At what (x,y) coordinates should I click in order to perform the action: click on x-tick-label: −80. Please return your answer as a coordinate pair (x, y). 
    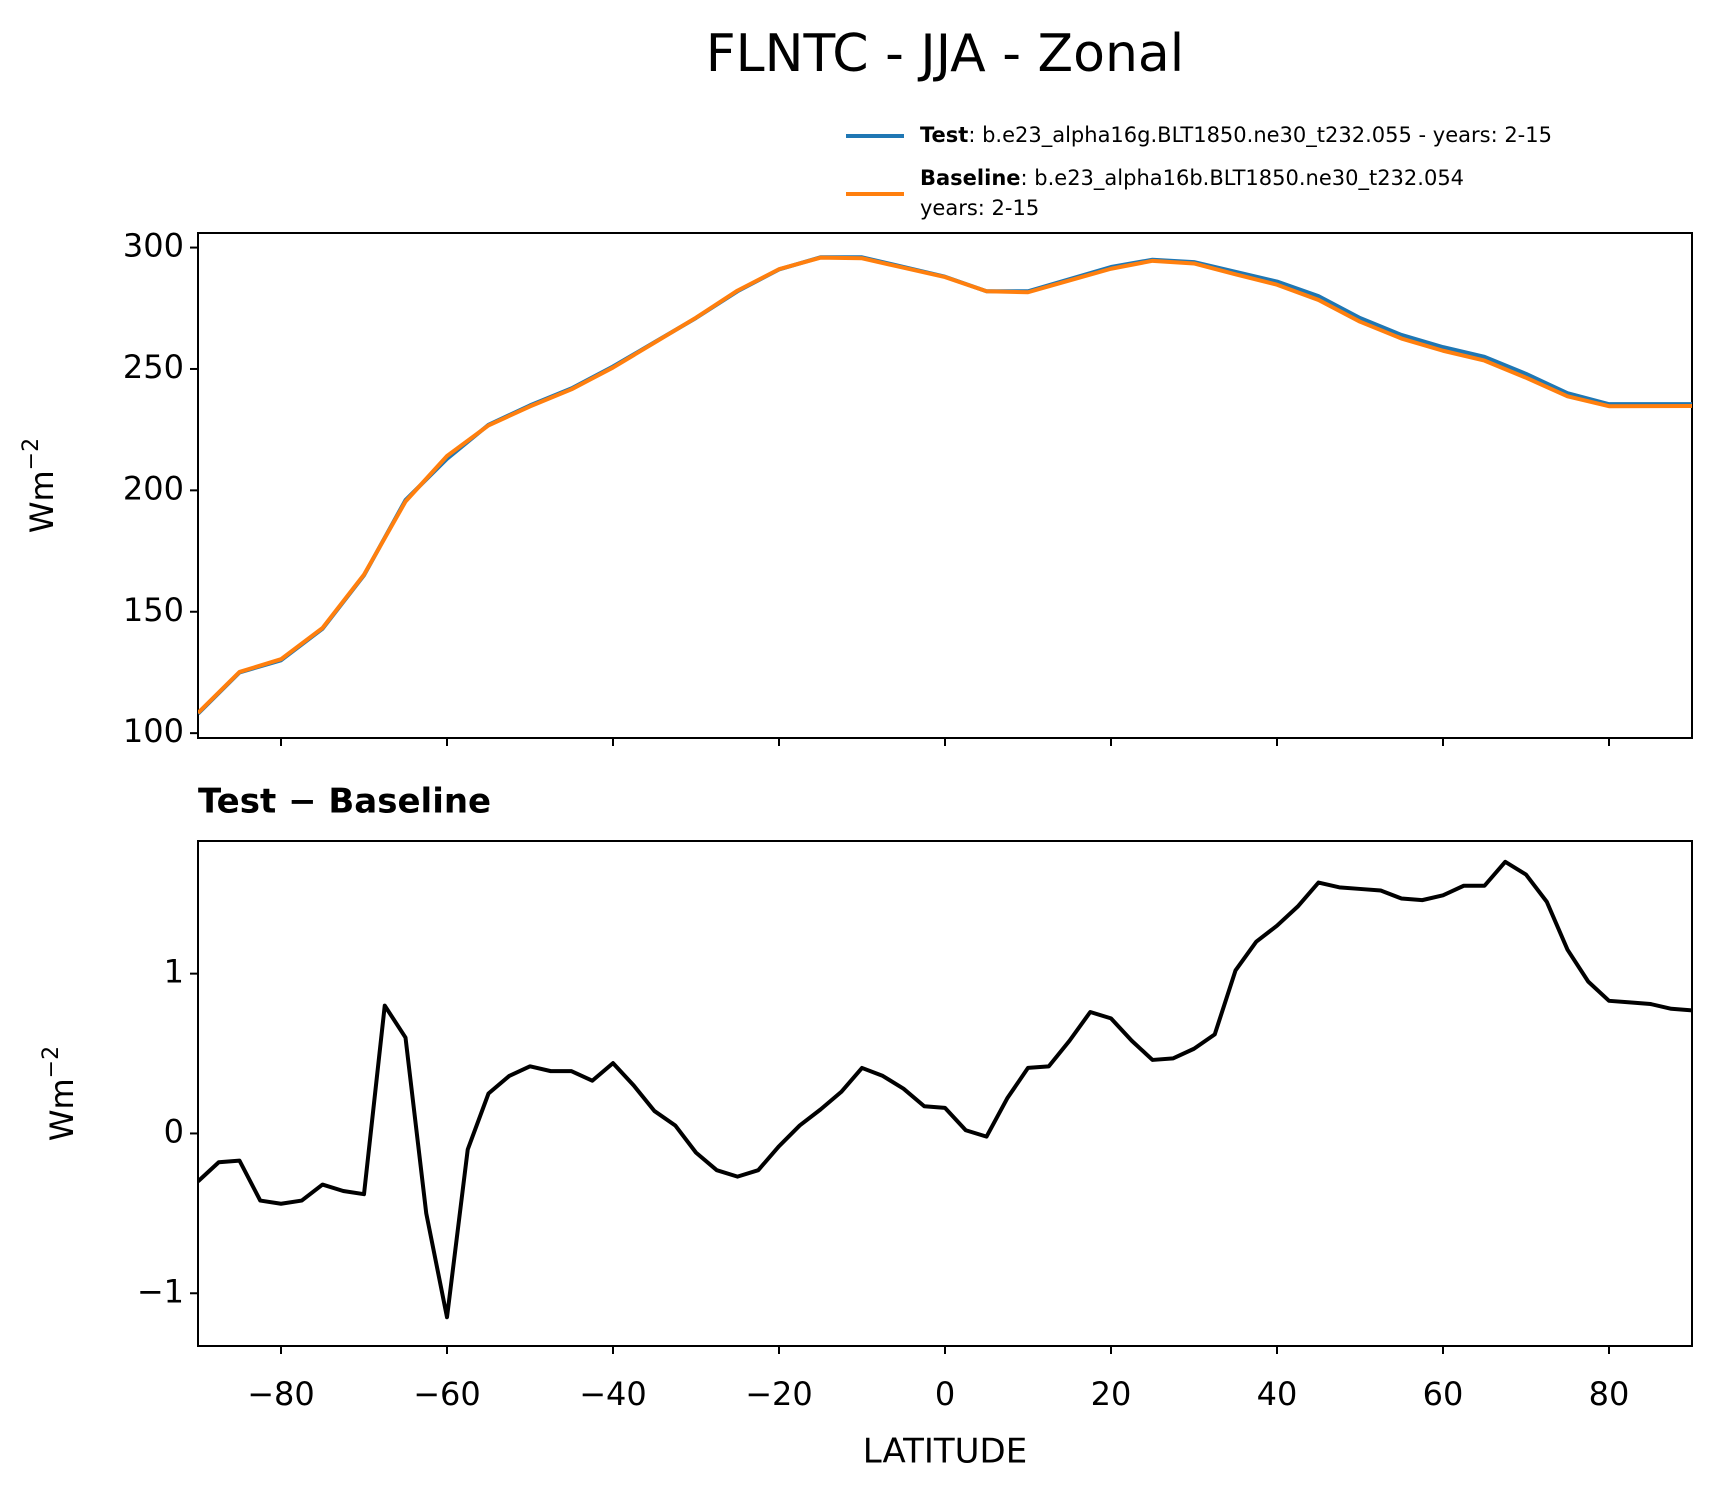
    Looking at the image, I should click on (281, 1394).